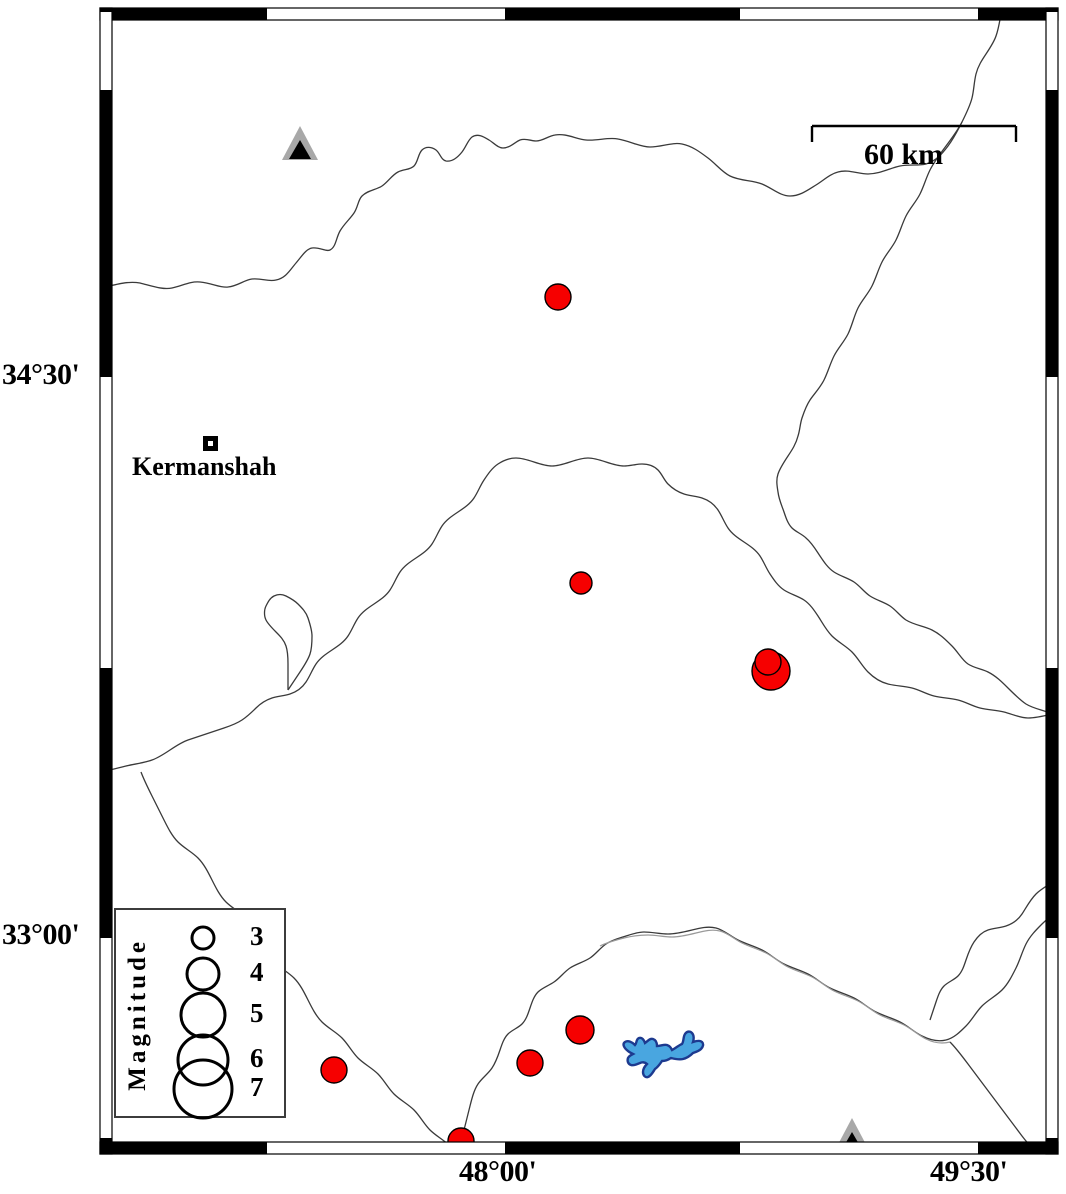 This screenshot has width=1066, height=1194. Describe the element at coordinates (498, 1171) in the screenshot. I see `longitude-tick-label-4800: 48°00'` at that location.